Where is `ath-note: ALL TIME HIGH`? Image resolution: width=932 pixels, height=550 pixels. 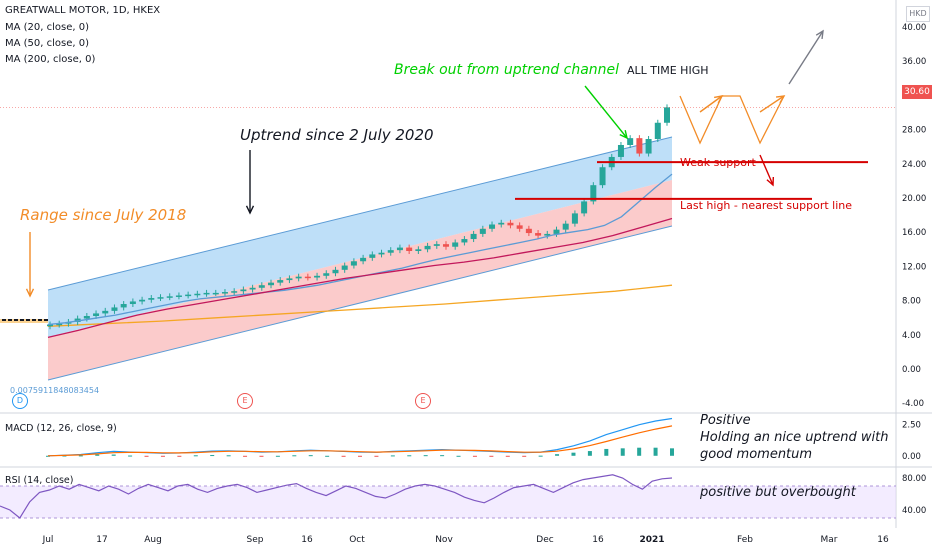
ath-note: ALL TIME HIGH is located at coordinates (668, 70).